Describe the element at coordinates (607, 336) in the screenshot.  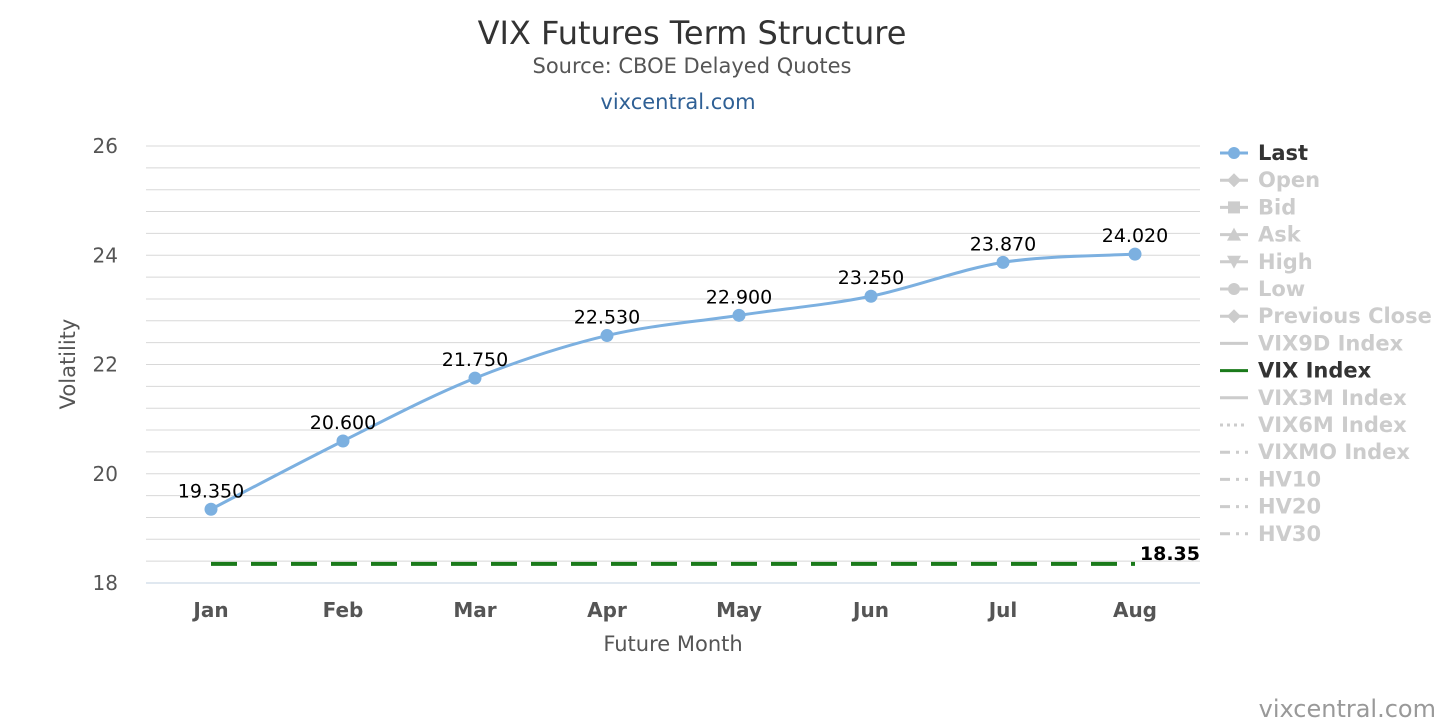
I see `last-point-apr` at that location.